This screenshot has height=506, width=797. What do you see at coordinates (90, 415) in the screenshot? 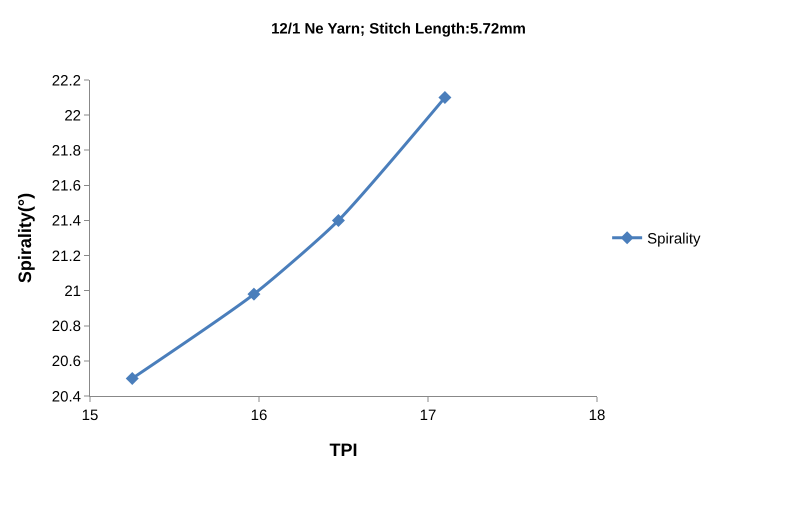
I see `x-tick-label: 15` at bounding box center [90, 415].